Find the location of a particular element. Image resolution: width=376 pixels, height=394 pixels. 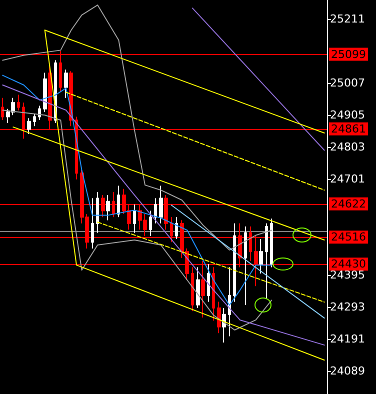

y-tick-label: 25211 is located at coordinates (347, 19).